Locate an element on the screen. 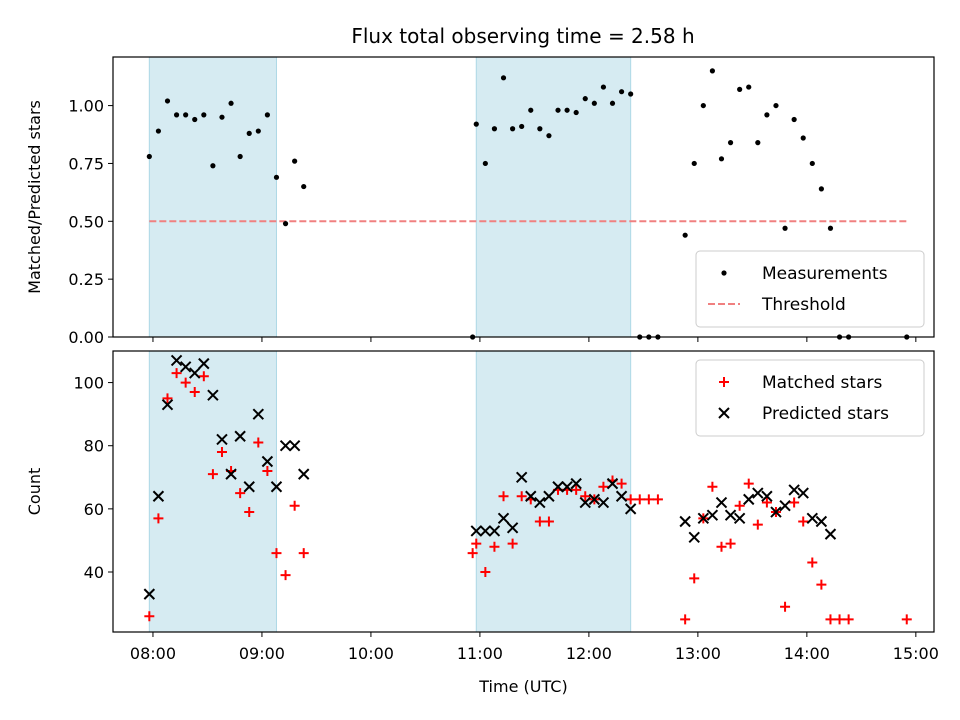 The width and height of the screenshot is (960, 720). y-tick-label: 0.50 is located at coordinates (86, 221).